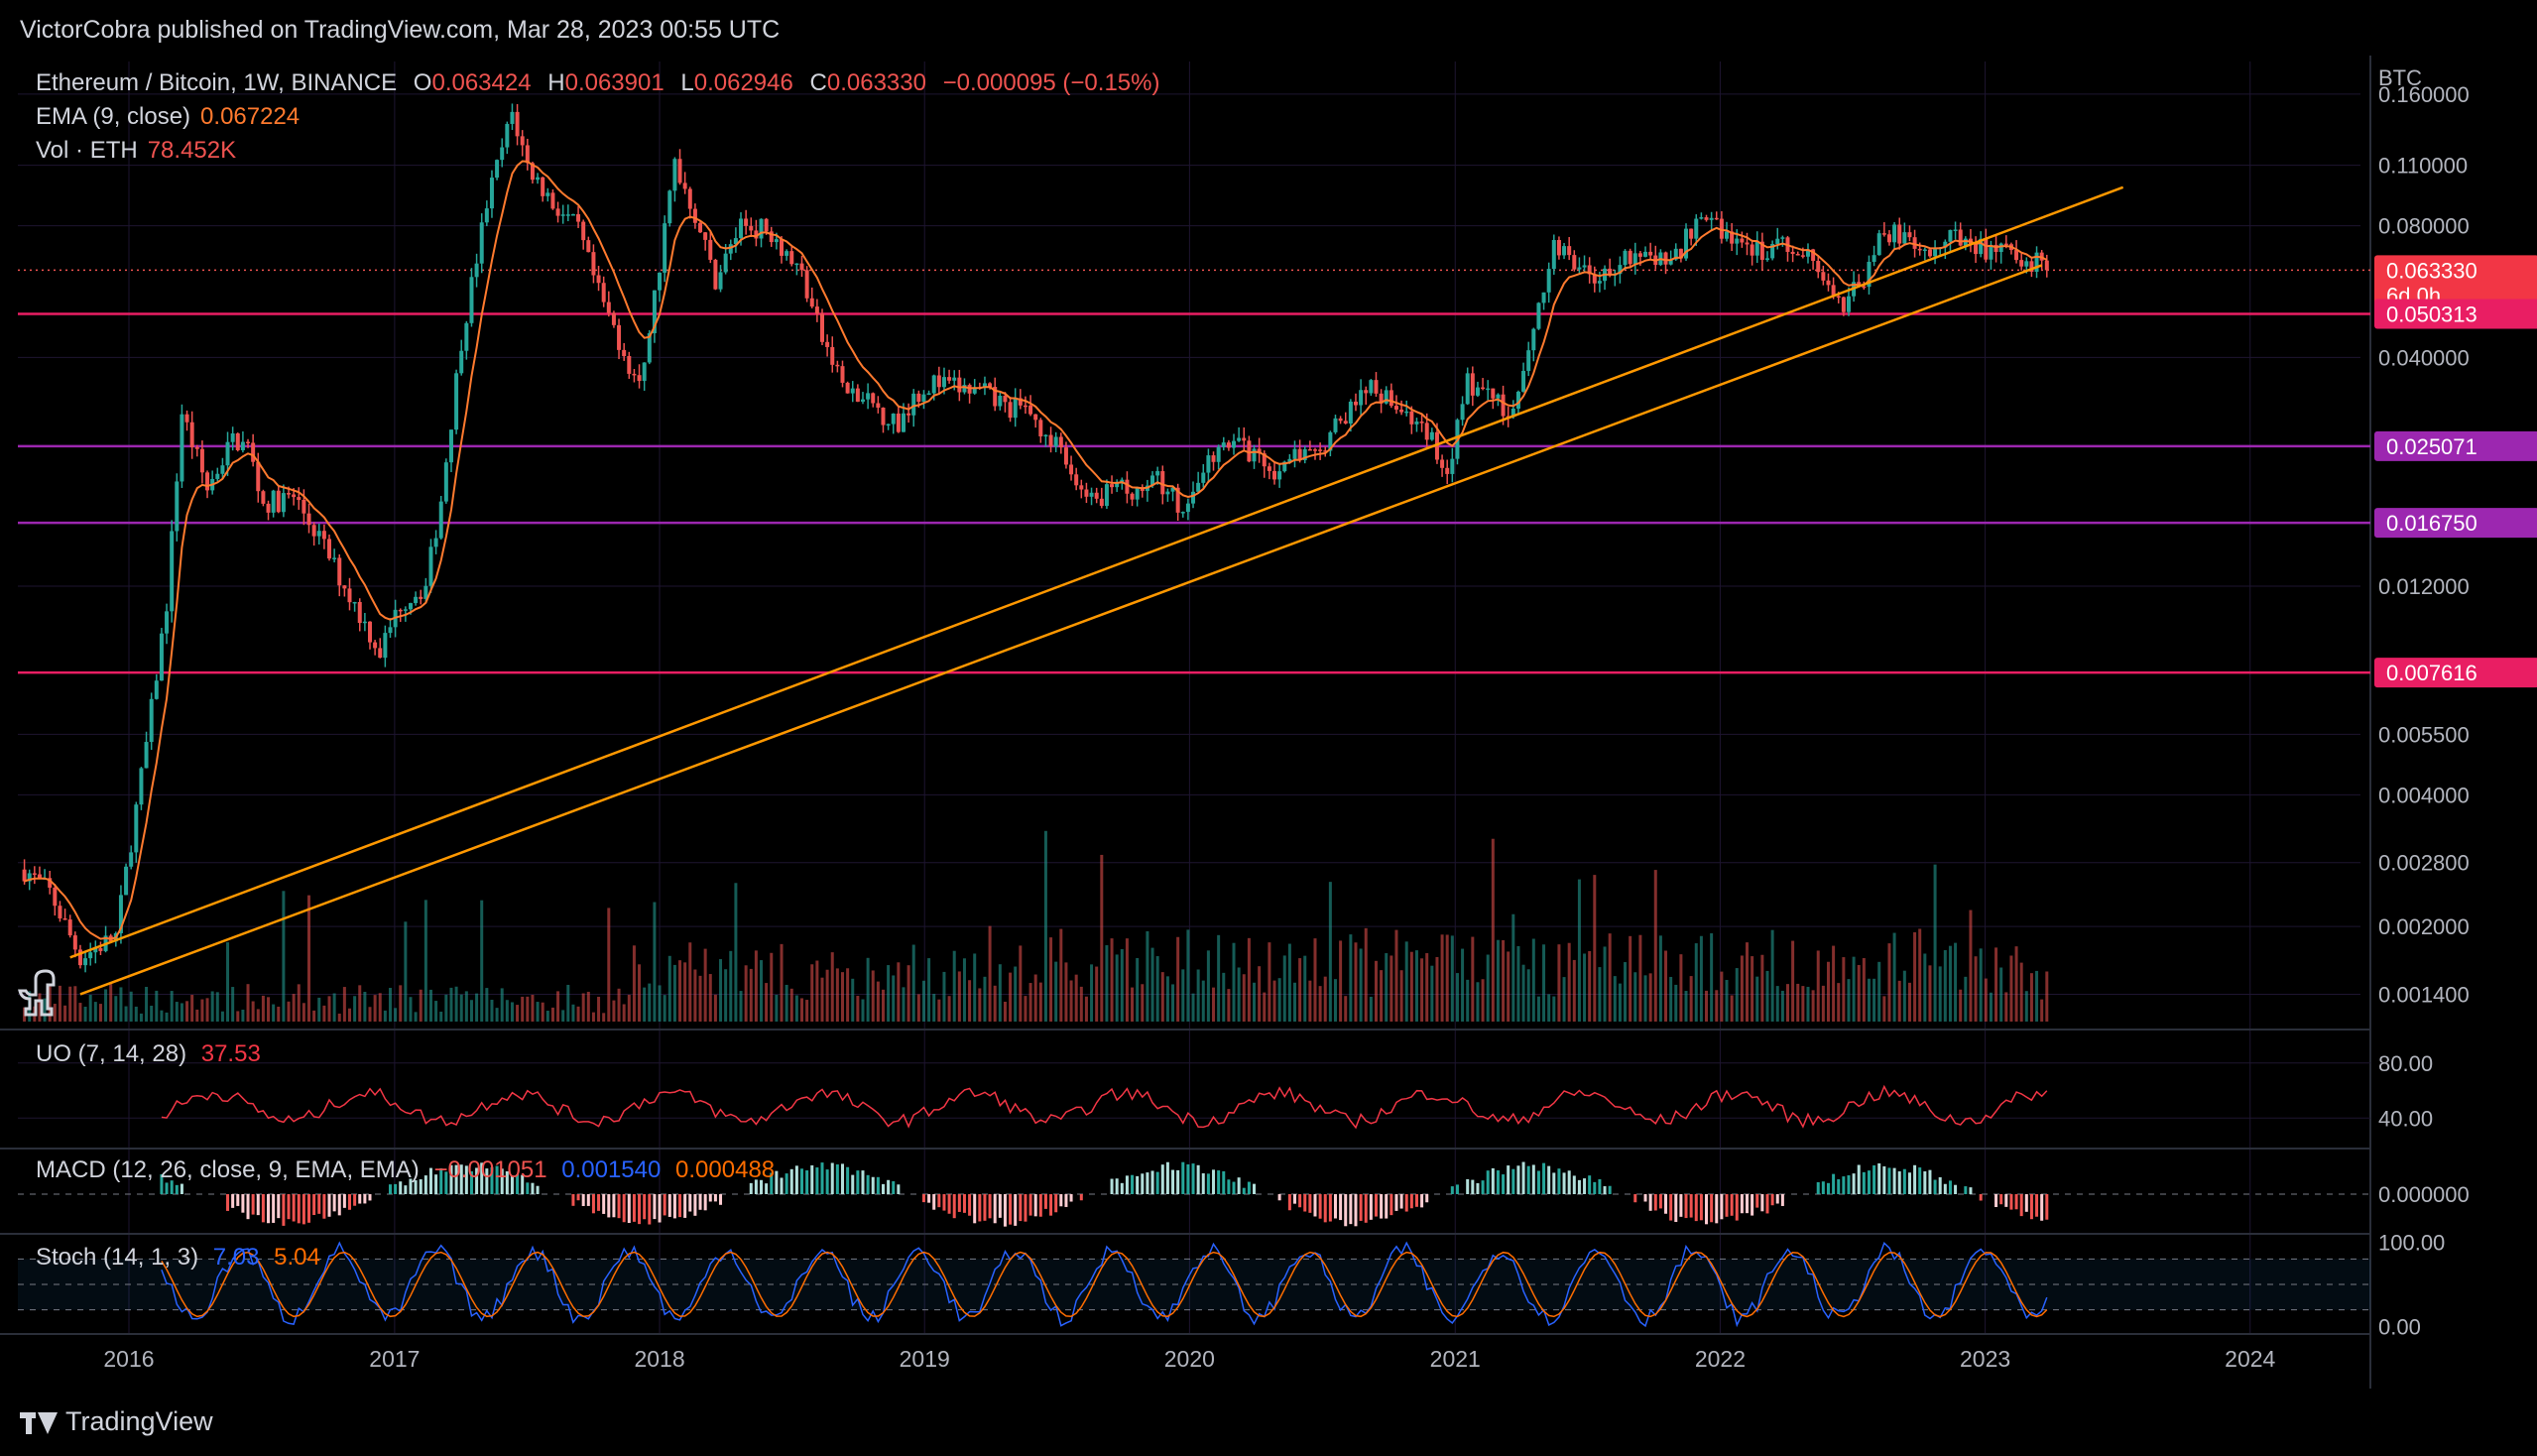 The height and width of the screenshot is (1456, 2537). I want to click on uo-legend: UO (7, 14, 28) 37.53, so click(148, 1054).